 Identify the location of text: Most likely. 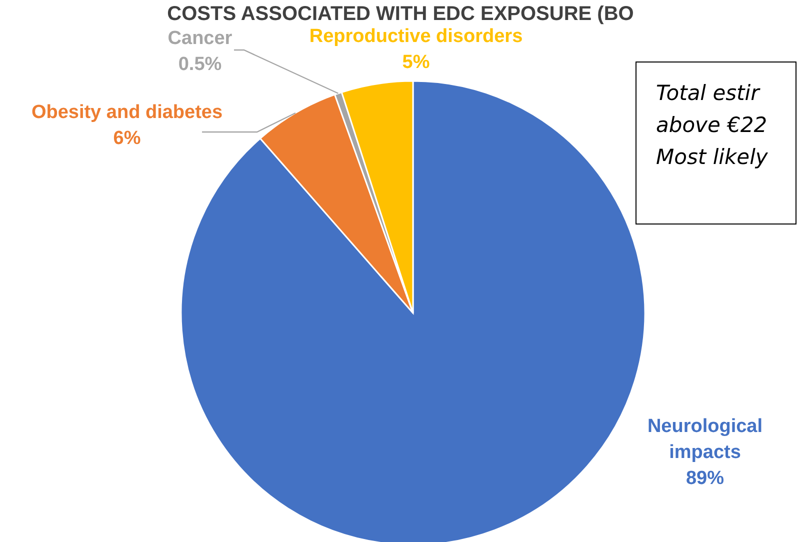
(712, 157).